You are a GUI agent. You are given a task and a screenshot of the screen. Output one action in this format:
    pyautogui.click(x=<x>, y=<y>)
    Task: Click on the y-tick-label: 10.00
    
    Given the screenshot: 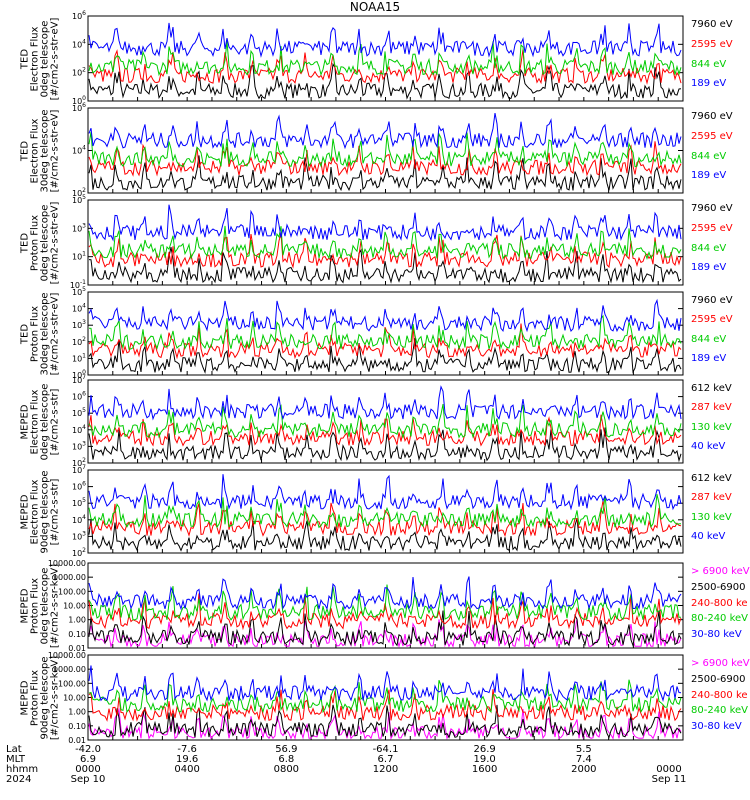 What is the action you would take?
    pyautogui.click(x=74, y=698)
    